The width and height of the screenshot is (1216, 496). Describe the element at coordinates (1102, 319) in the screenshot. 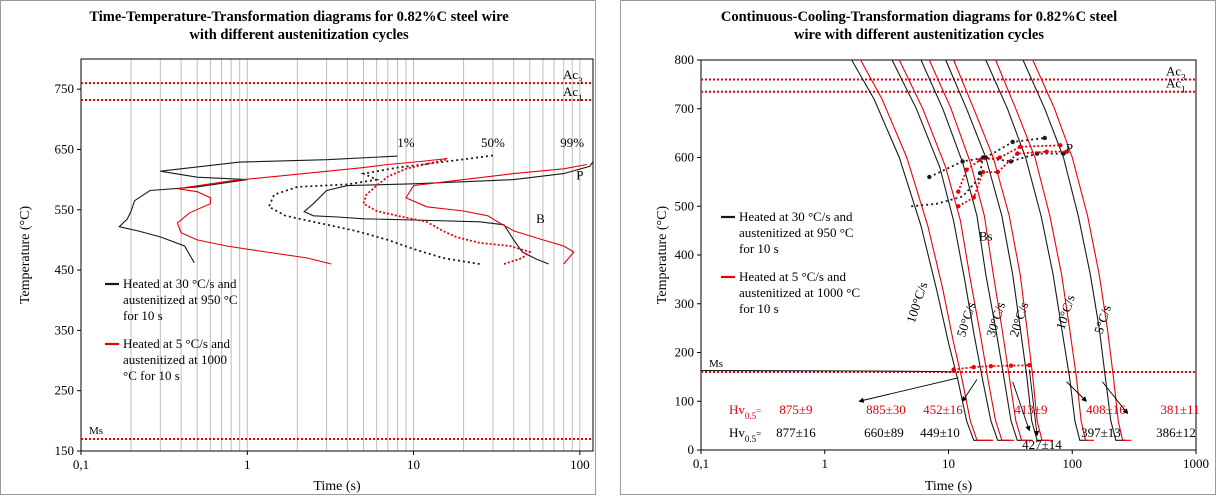

I see `cooling-rate-label: 5°C/s` at that location.